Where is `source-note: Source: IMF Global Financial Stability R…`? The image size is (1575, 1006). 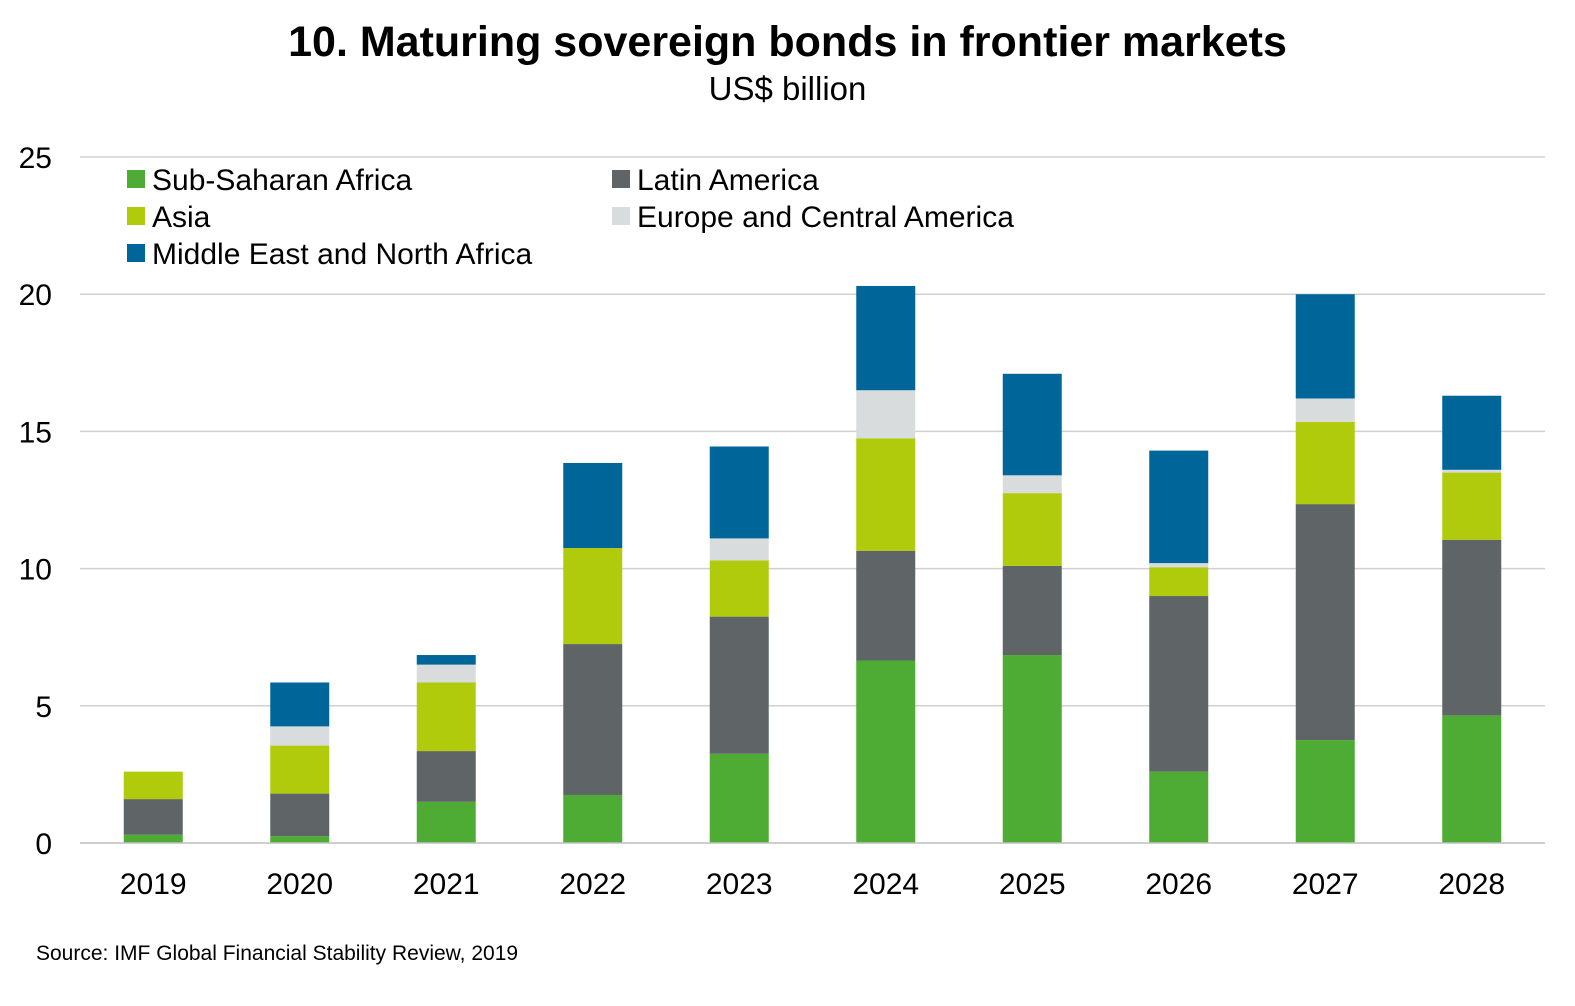 source-note: Source: IMF Global Financial Stability R… is located at coordinates (277, 953).